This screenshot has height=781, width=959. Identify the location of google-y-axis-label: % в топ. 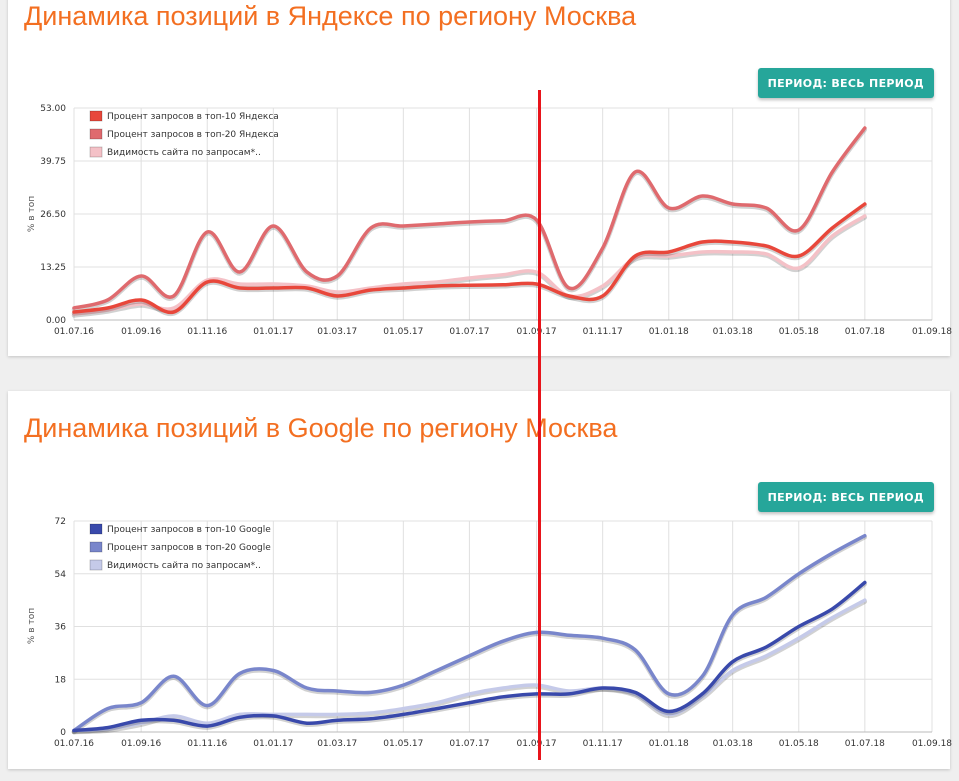
(32, 626).